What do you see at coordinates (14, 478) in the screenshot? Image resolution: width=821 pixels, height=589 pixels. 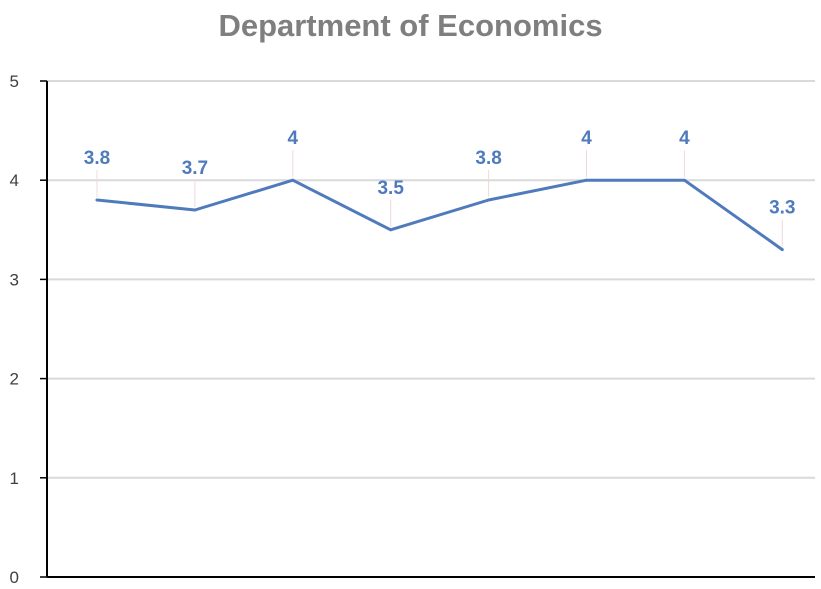 I see `y-tick-label: 1` at bounding box center [14, 478].